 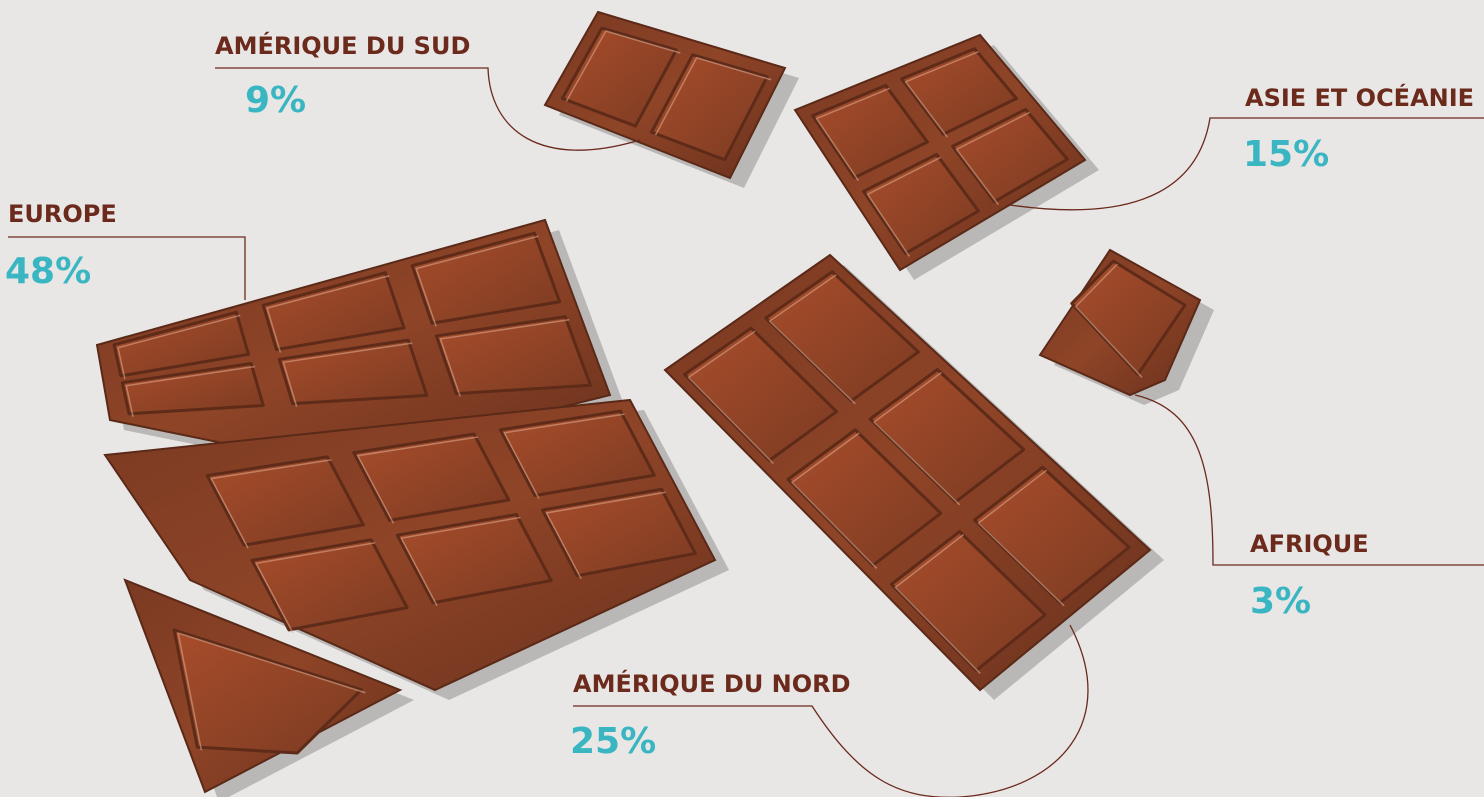 I want to click on region-name: AFRIQUE, so click(x=1309, y=544).